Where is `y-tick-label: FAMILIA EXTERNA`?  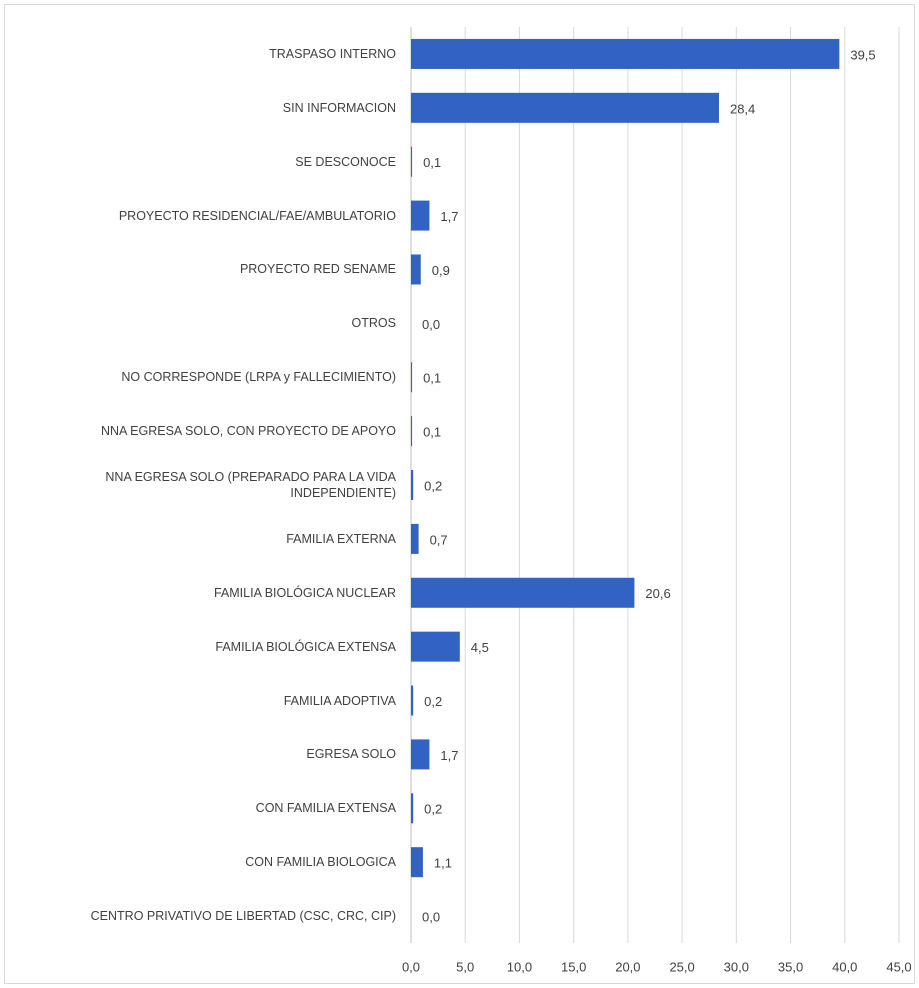
y-tick-label: FAMILIA EXTERNA is located at coordinates (341, 538).